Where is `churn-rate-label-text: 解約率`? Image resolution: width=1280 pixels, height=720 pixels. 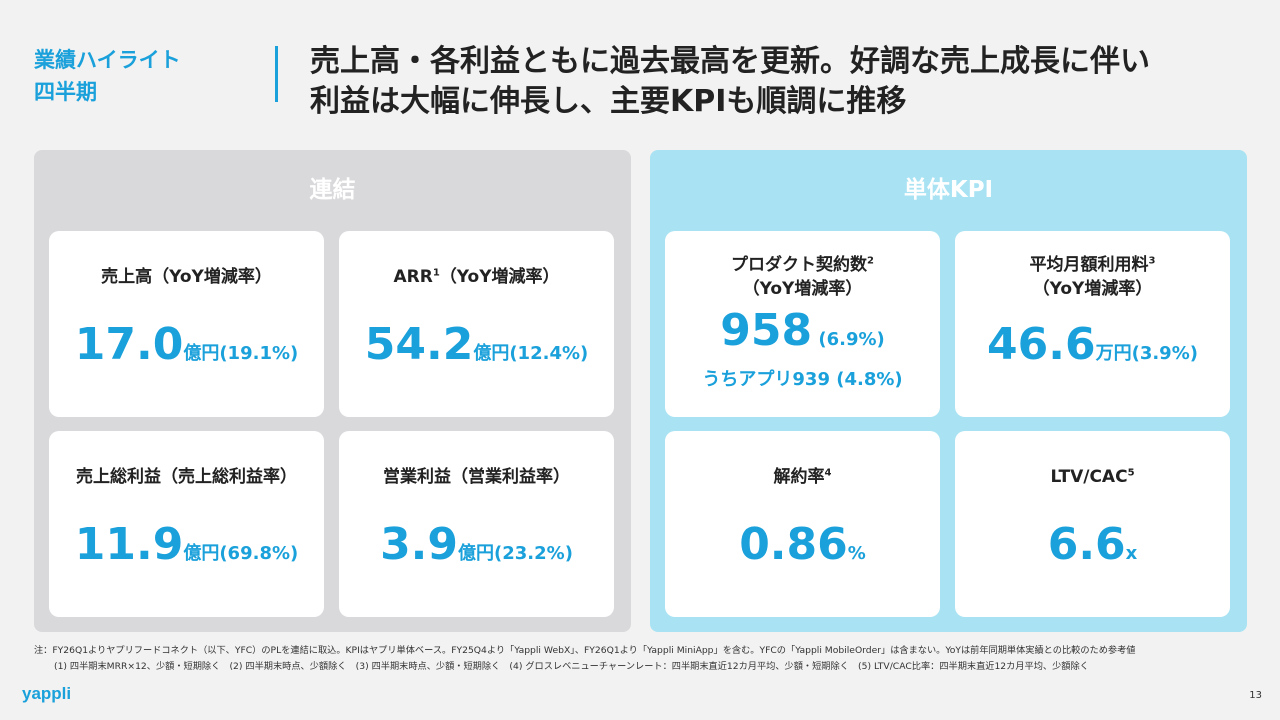
churn-rate-label-text: 解約率 is located at coordinates (799, 477).